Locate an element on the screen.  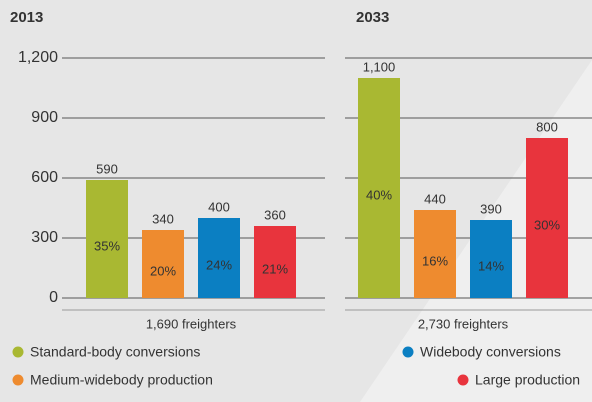
panel-title: 2013 is located at coordinates (26, 17).